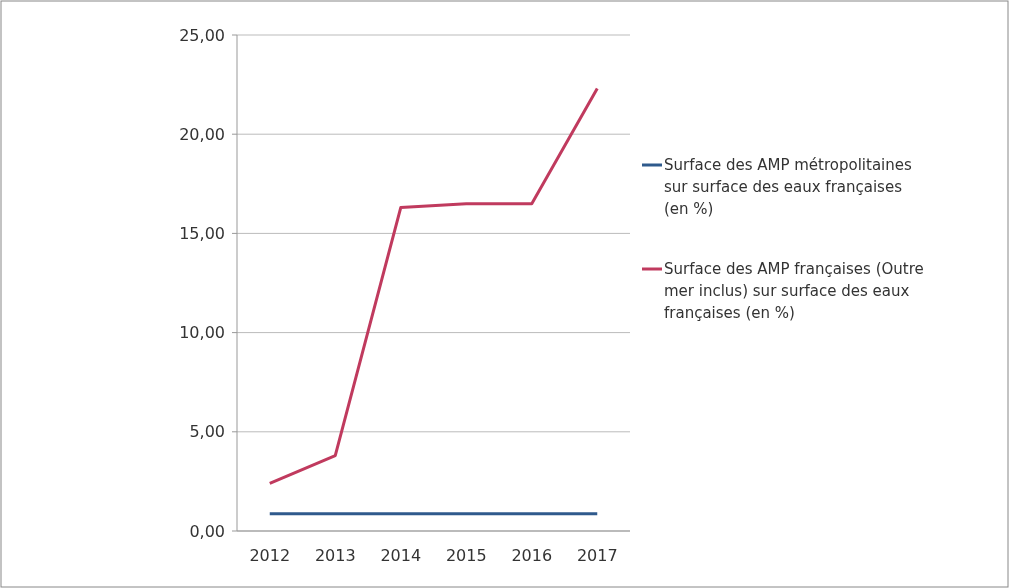 The width and height of the screenshot is (1009, 588). Describe the element at coordinates (597, 555) in the screenshot. I see `x-tick-label: 2017` at that location.